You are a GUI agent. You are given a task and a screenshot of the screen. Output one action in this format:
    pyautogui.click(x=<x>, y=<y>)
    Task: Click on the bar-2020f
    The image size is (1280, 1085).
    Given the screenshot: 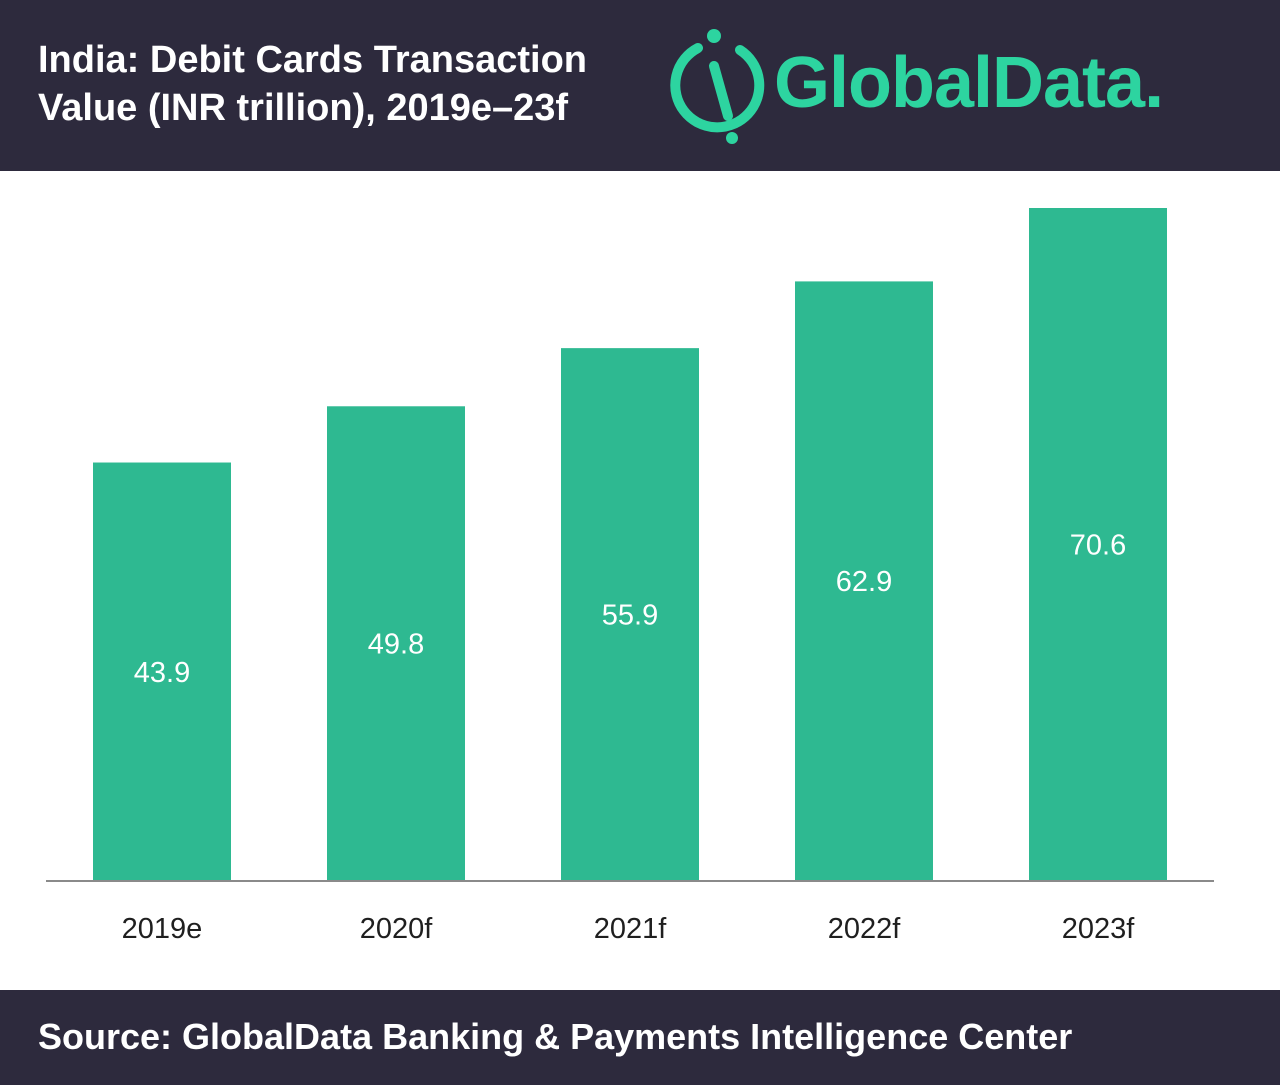 What is the action you would take?
    pyautogui.click(x=396, y=643)
    